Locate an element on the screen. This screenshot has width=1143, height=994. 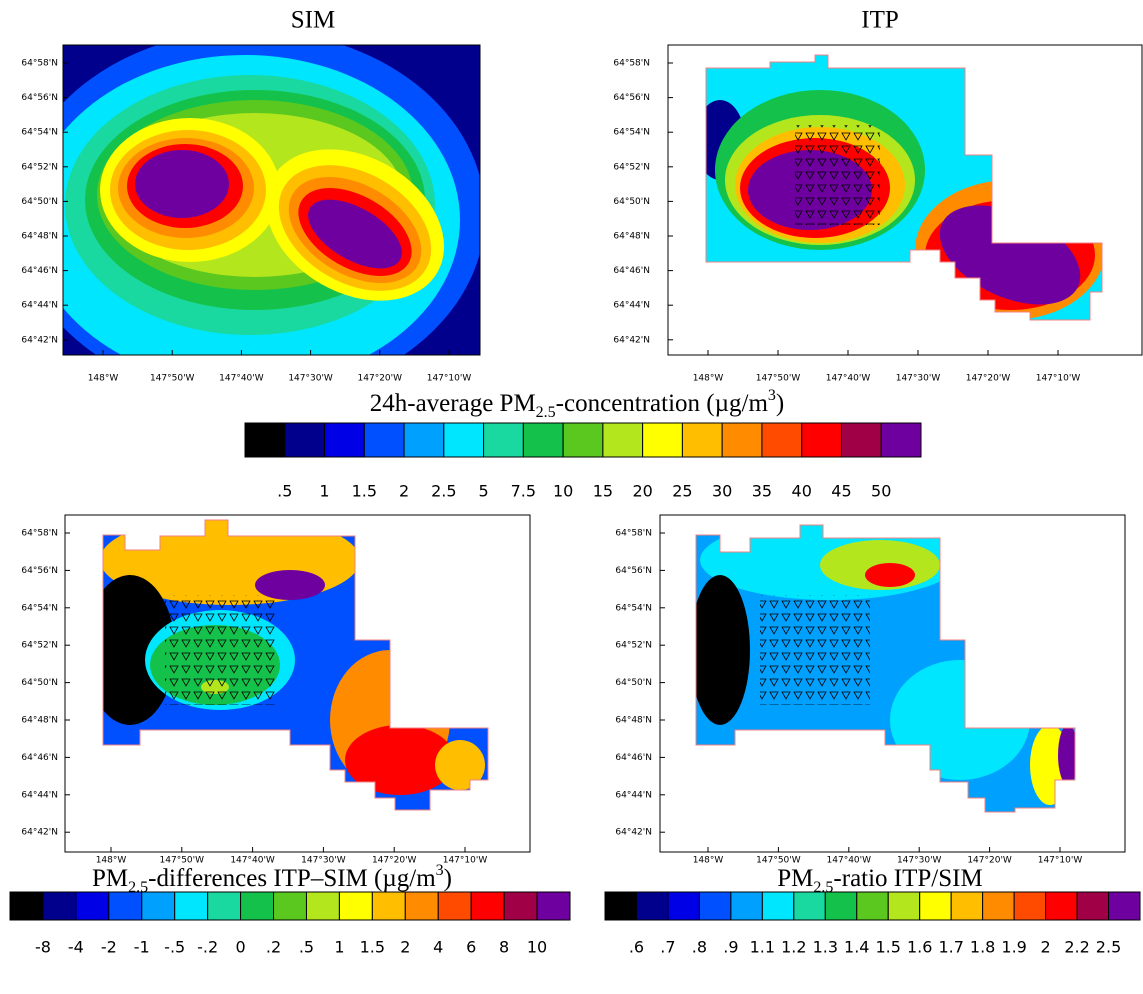
x-tick-label: 147°10'W is located at coordinates (449, 379).